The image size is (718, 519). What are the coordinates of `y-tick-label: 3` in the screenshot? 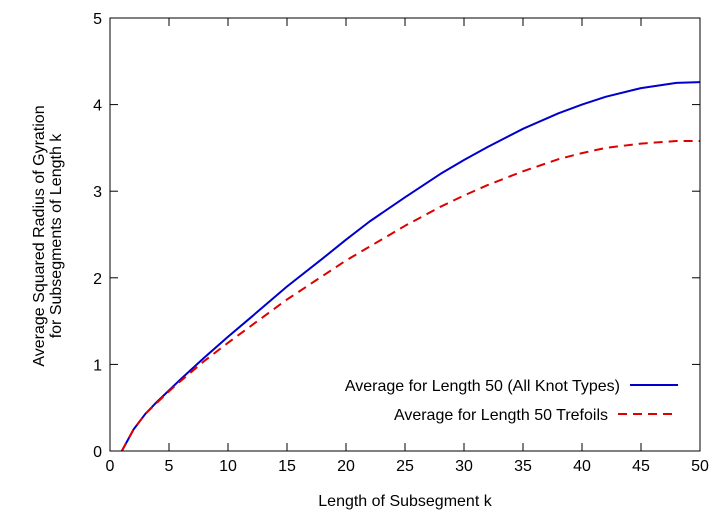 It's located at (97, 192).